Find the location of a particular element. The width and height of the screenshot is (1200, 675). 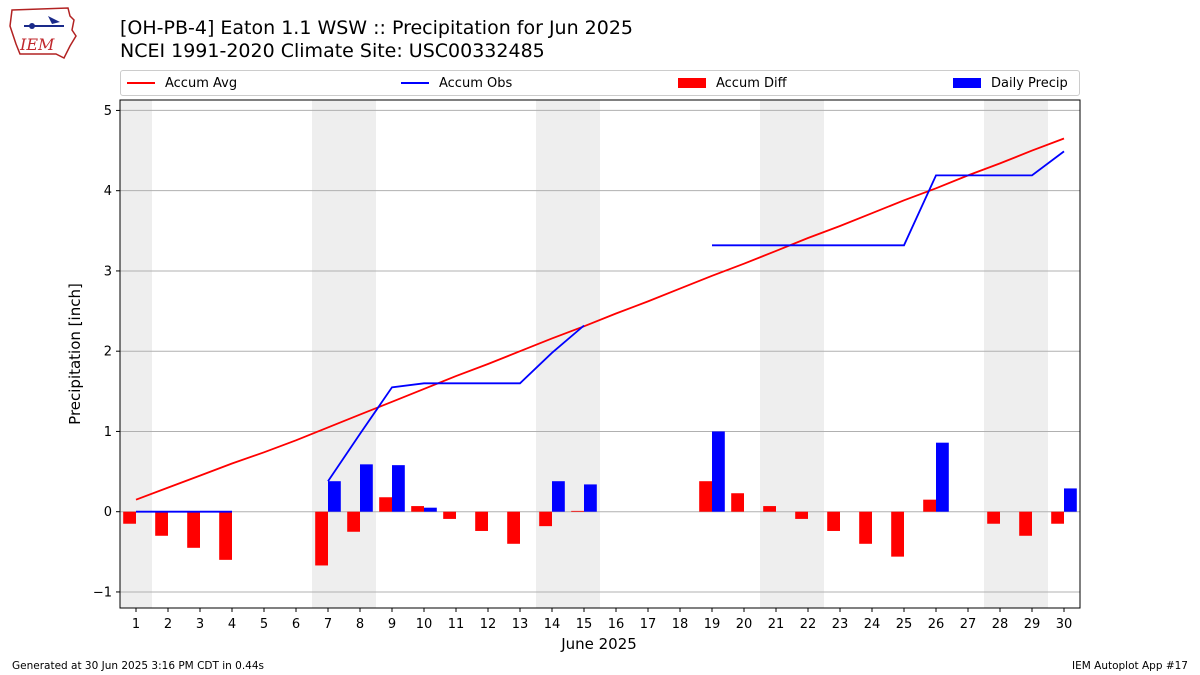

x-tick-label: 19 is located at coordinates (712, 624).